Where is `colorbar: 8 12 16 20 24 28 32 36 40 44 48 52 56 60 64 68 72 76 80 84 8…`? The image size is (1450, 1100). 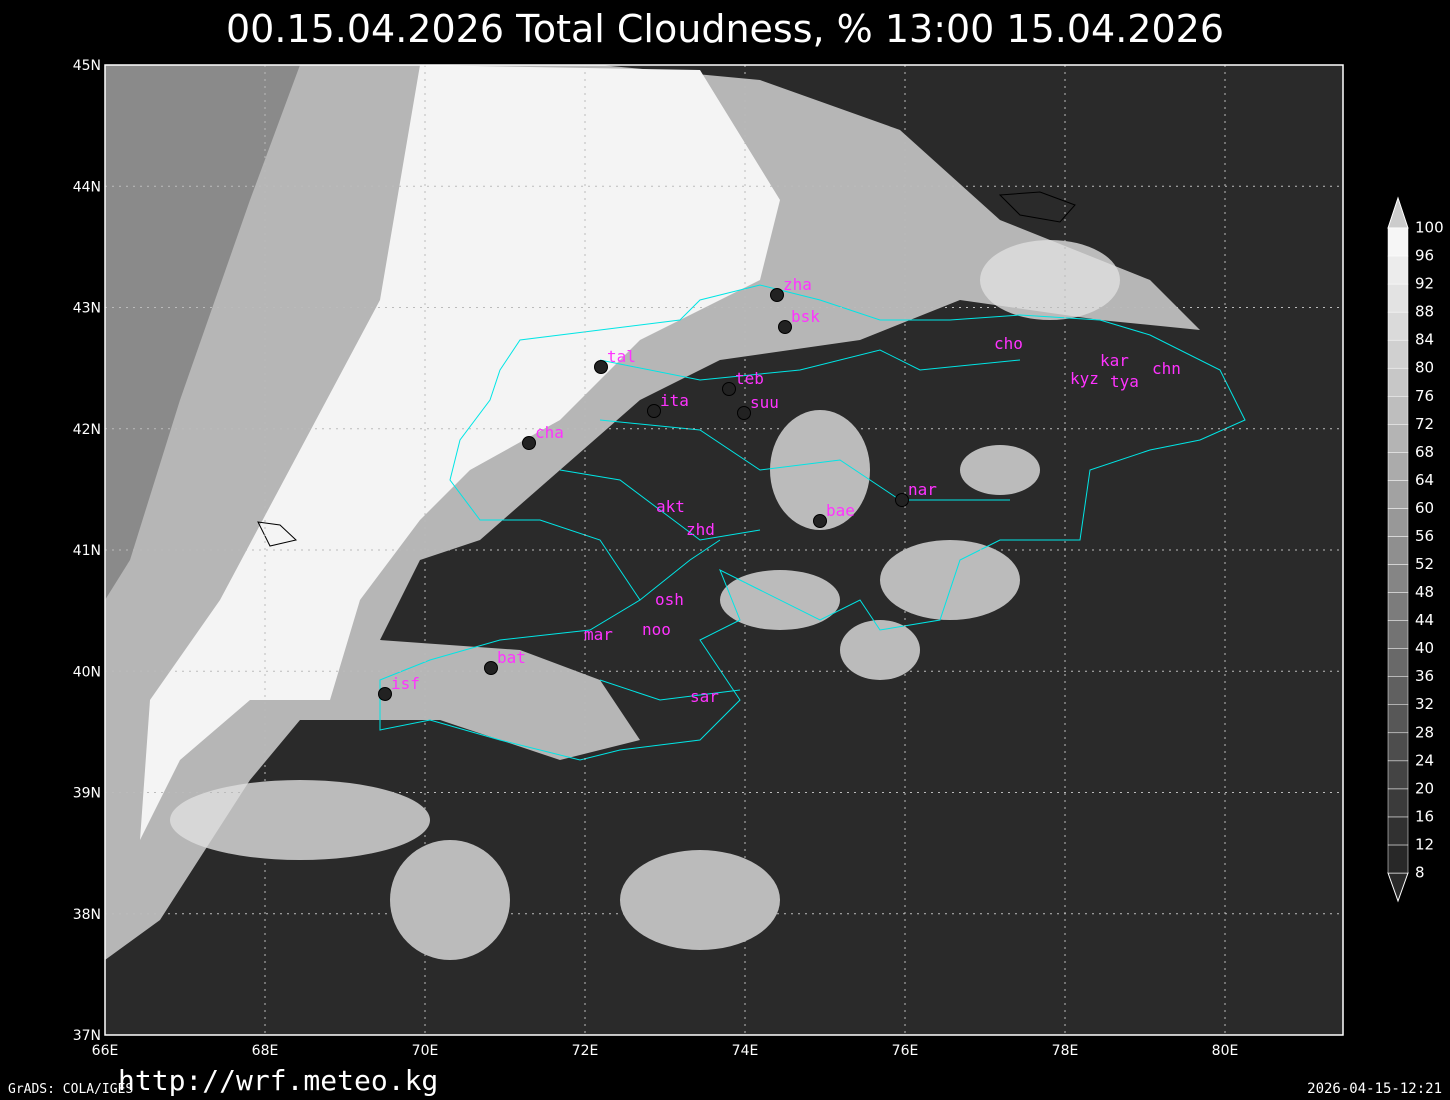
colorbar: 8 12 16 20 24 28 32 36 40 44 48 52 56 60 64 68 72 76 80 84 8… is located at coordinates (1415, 549).